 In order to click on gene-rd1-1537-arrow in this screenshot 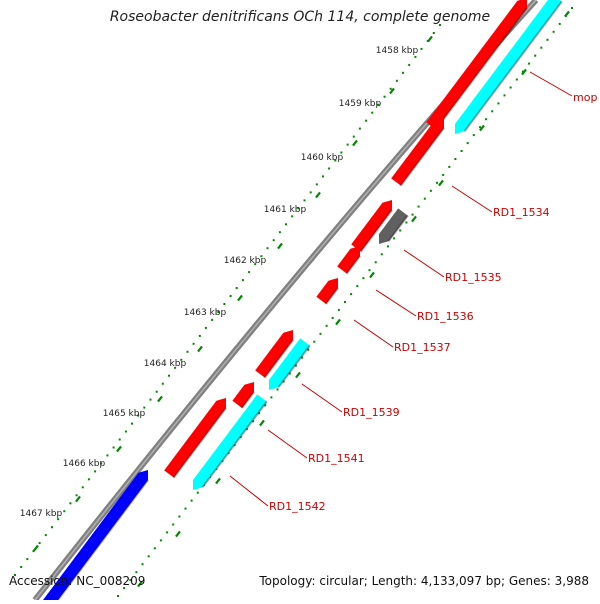, I will do `click(327, 291)`.